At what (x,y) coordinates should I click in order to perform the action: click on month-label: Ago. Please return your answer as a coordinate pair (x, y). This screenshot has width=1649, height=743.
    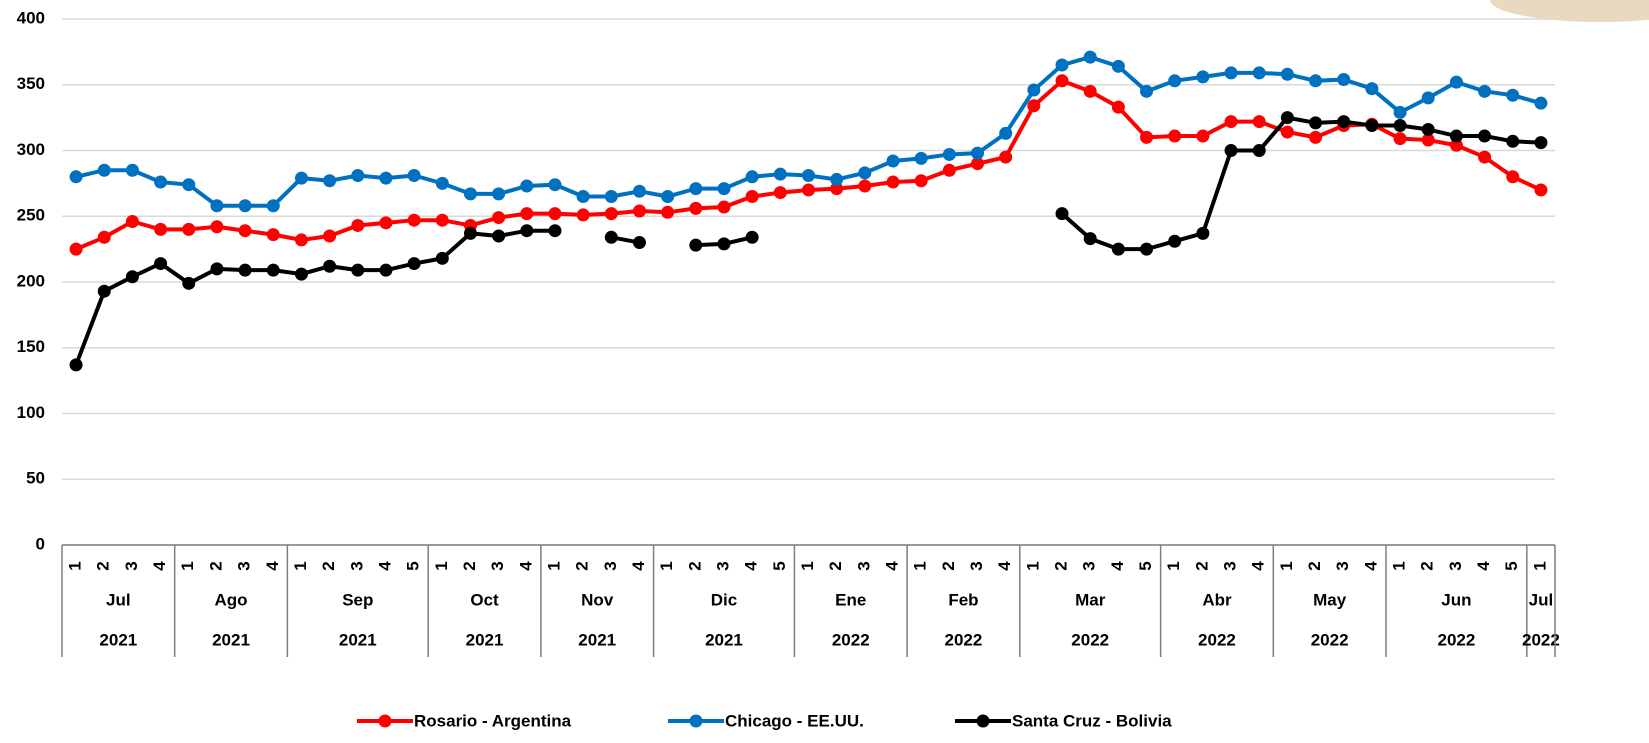
    Looking at the image, I should click on (230, 599).